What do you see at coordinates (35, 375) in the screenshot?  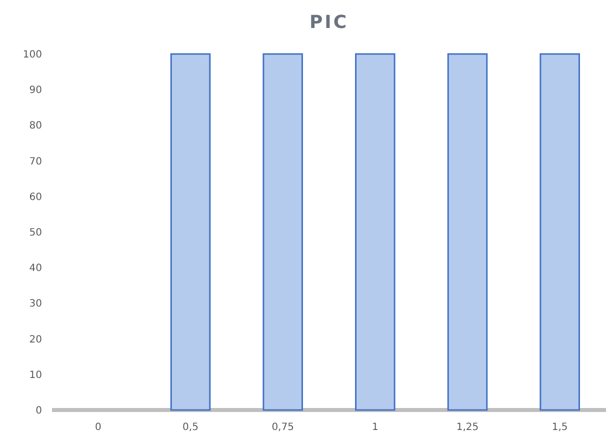 I see `y-tick-label: 10` at bounding box center [35, 375].